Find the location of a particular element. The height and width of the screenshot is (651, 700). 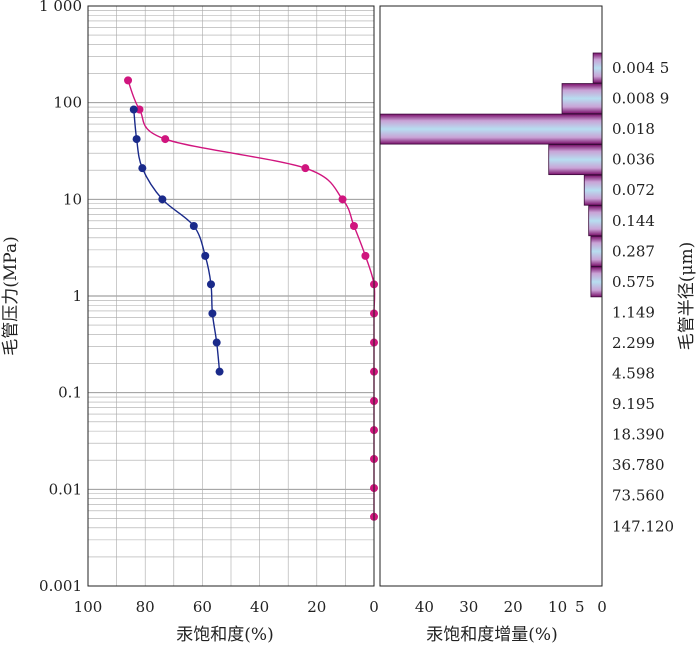

radius-tick-label: 36.780 is located at coordinates (638, 465).